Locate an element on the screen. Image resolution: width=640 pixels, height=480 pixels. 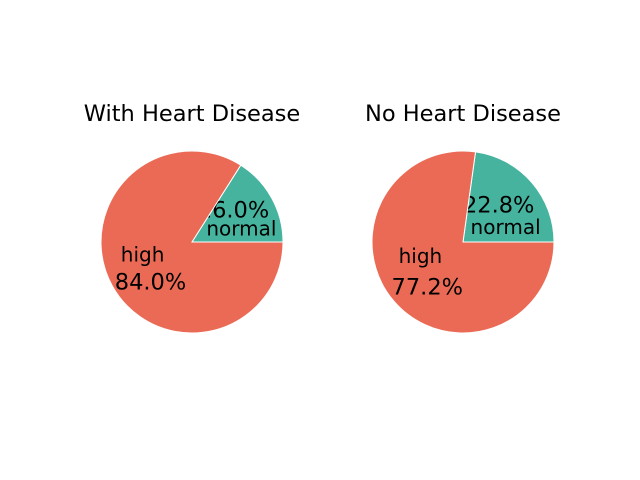
chart-title: No Heart Disease is located at coordinates (463, 114).